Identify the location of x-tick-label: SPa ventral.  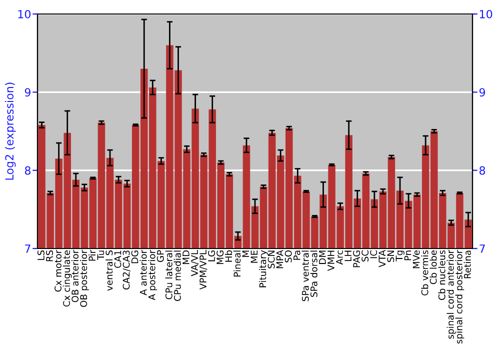
(305, 276).